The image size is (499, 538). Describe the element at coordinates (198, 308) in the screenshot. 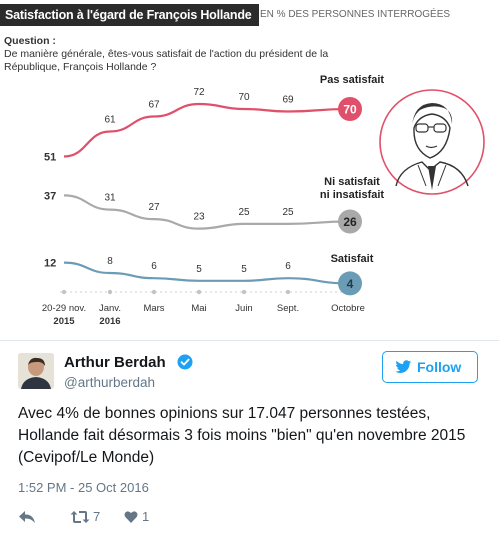

I see `x-tick-label: Mai` at that location.